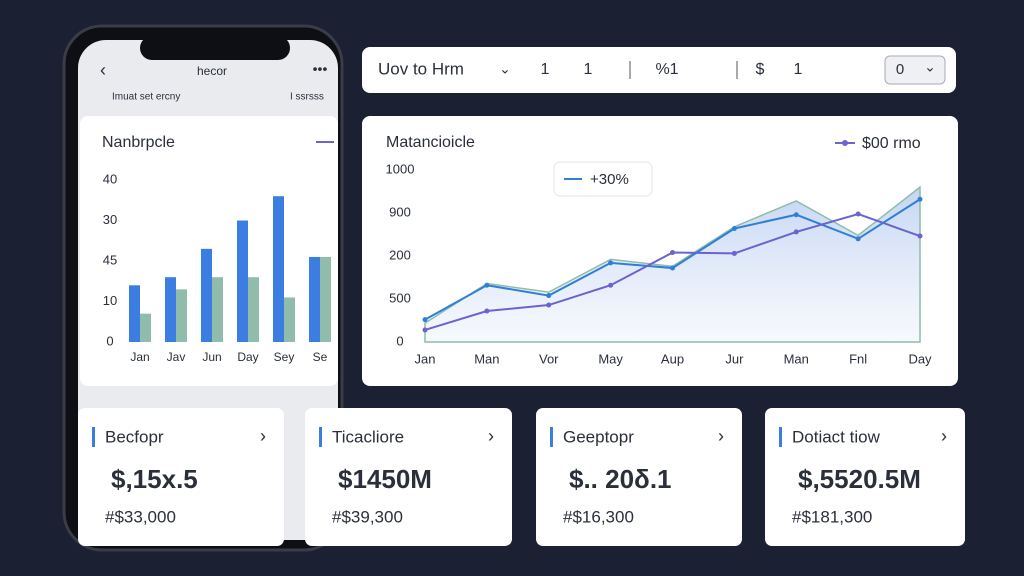  I want to click on y-tick-label: 500, so click(400, 297).